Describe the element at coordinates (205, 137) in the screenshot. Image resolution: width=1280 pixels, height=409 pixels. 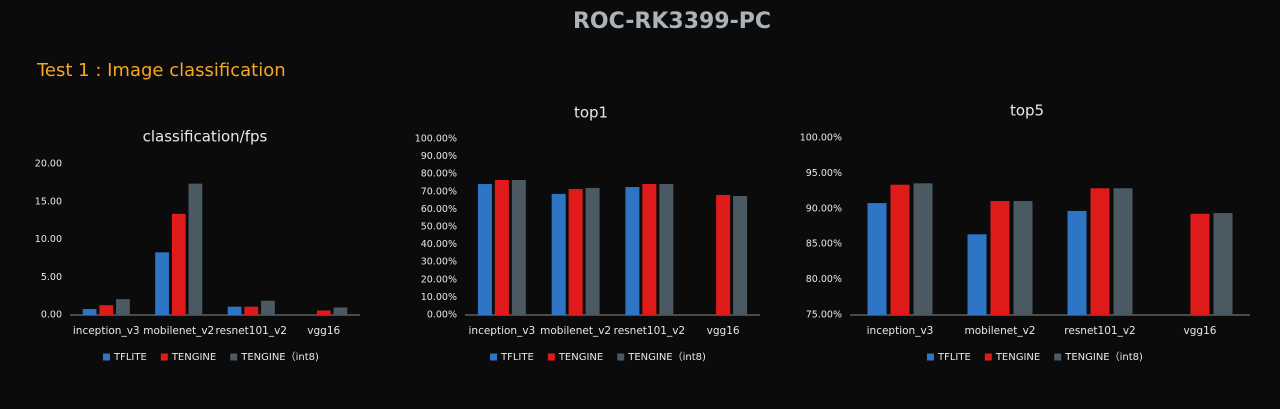
I see `chart-title: classification/fps` at that location.